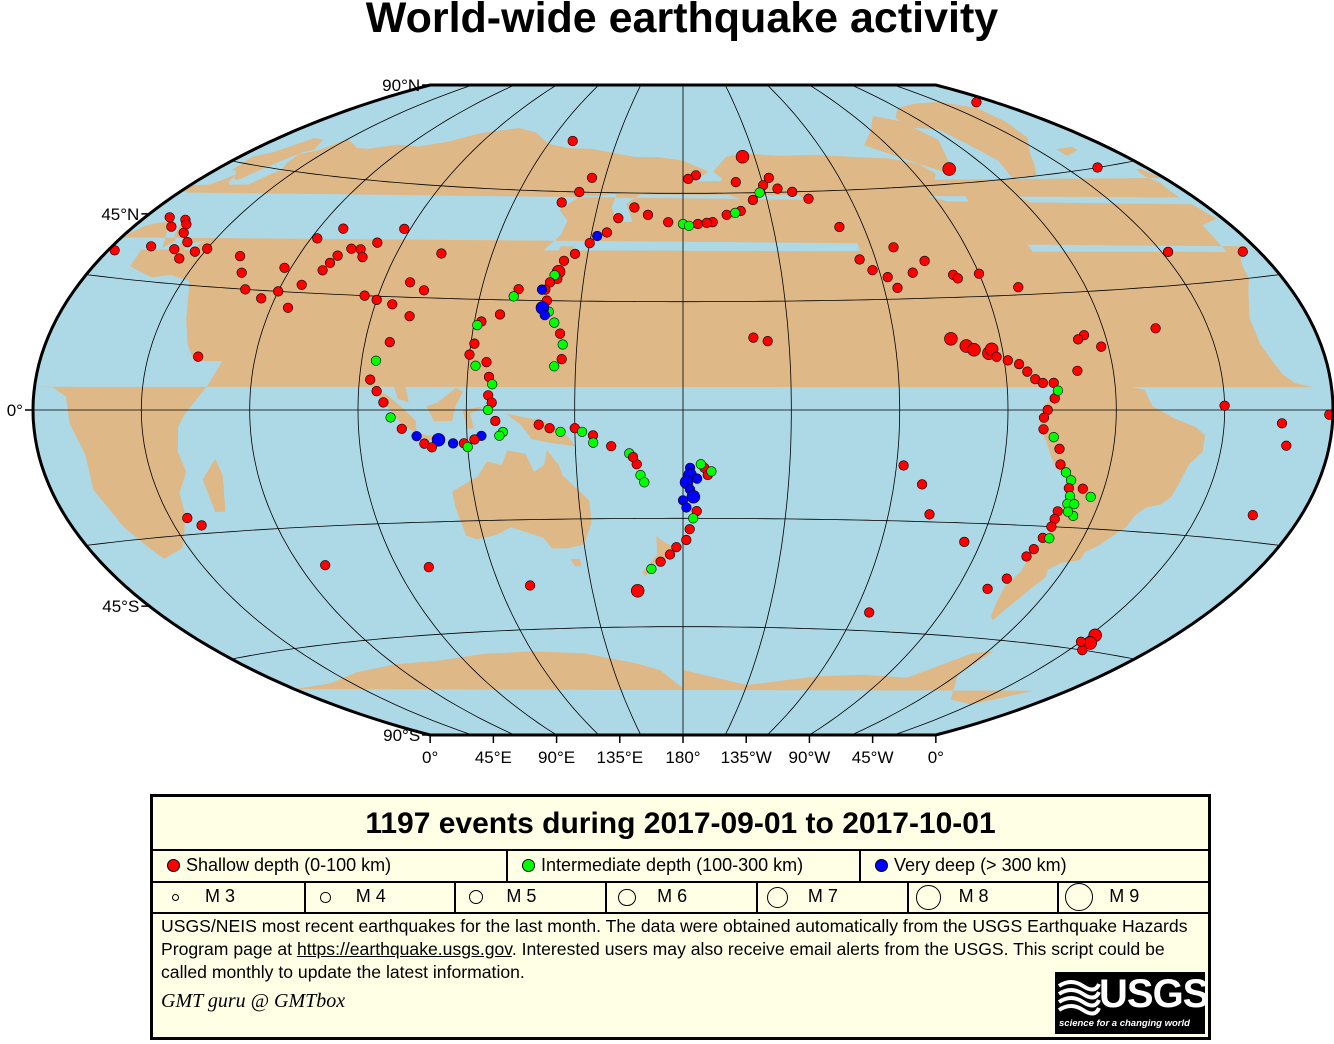  What do you see at coordinates (881, 865) in the screenshot?
I see `blue-dot-icon` at bounding box center [881, 865].